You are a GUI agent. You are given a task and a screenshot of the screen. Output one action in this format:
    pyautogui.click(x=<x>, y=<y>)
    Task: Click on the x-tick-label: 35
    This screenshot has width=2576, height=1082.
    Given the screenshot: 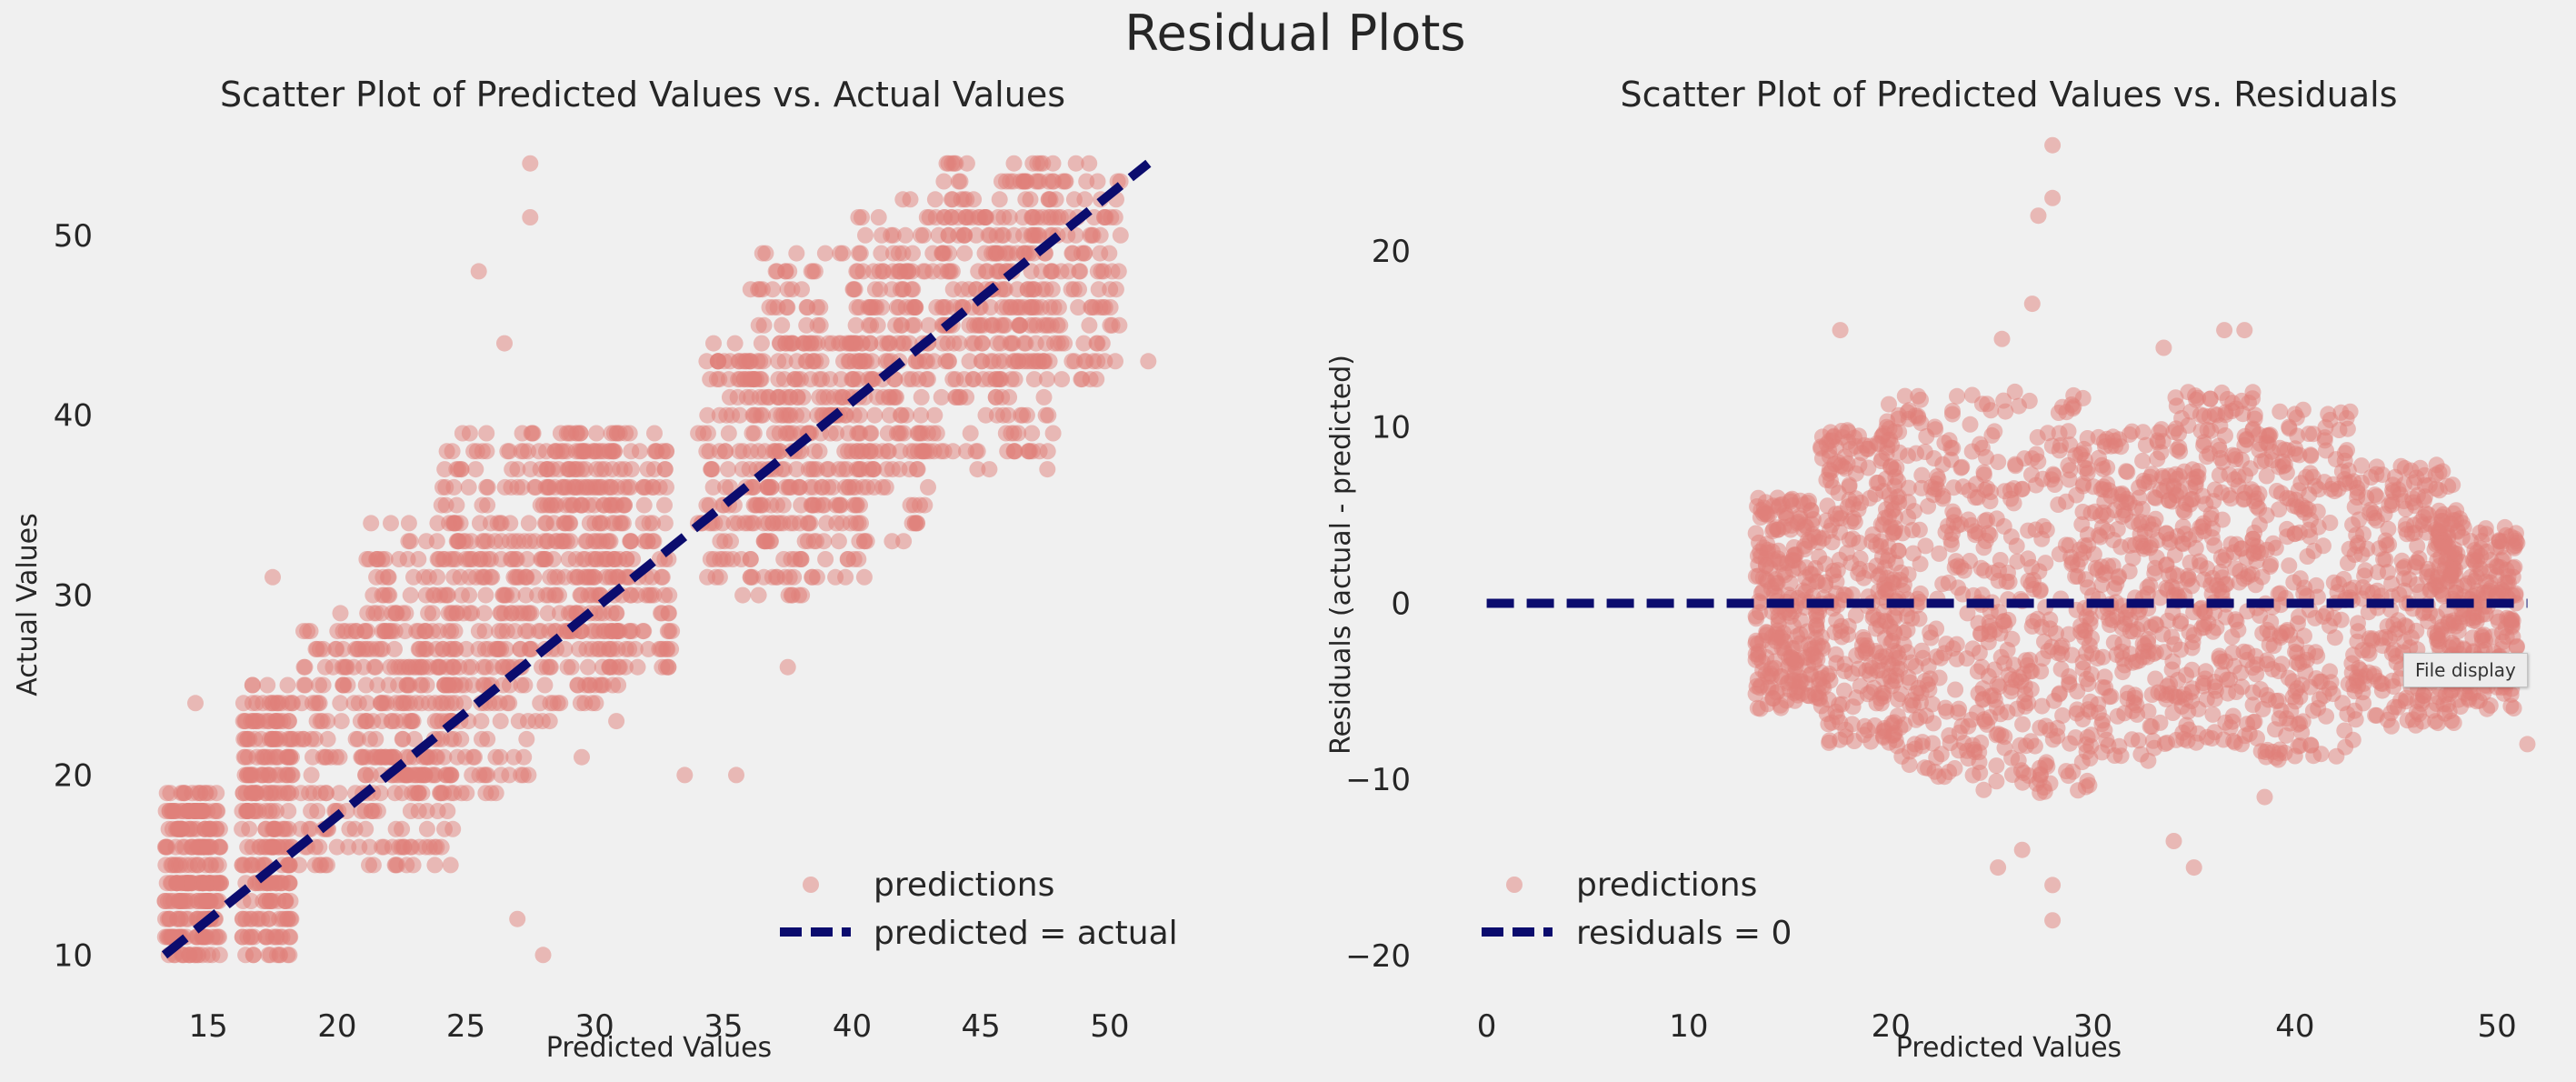 What is the action you would take?
    pyautogui.click(x=723, y=1026)
    